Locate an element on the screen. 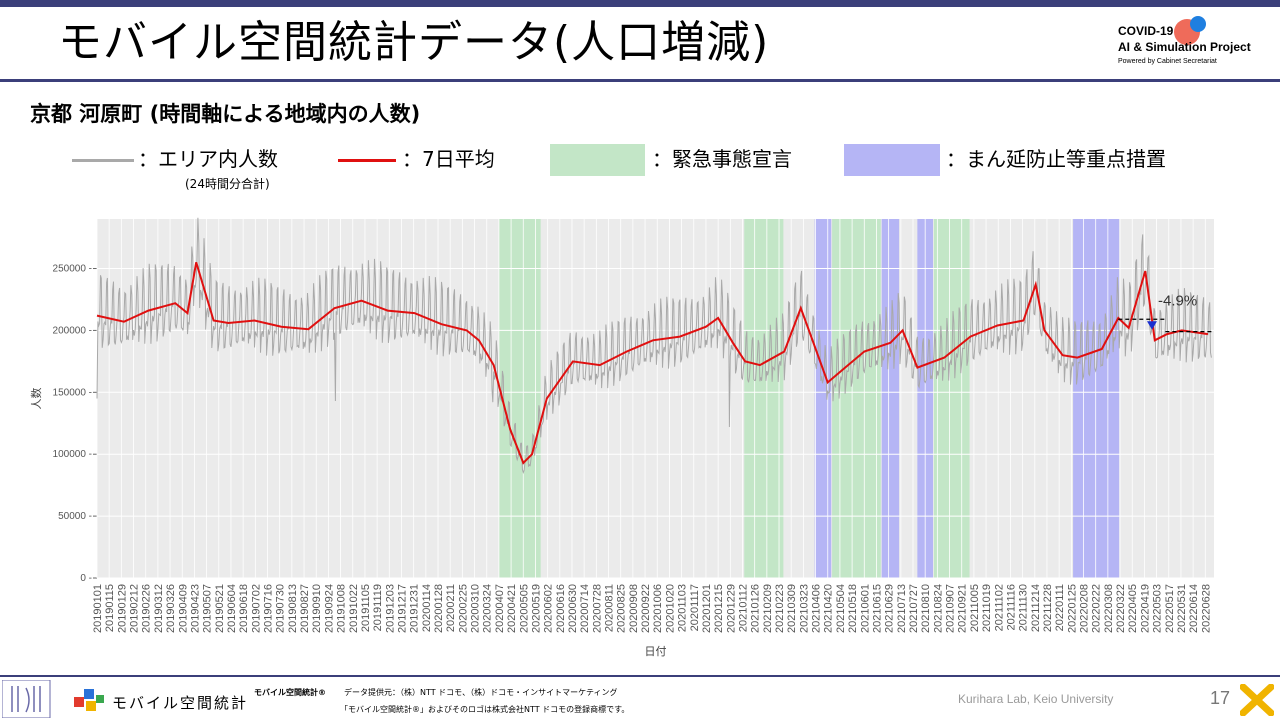  x-tick-label: 20220111 is located at coordinates (1060, 607).